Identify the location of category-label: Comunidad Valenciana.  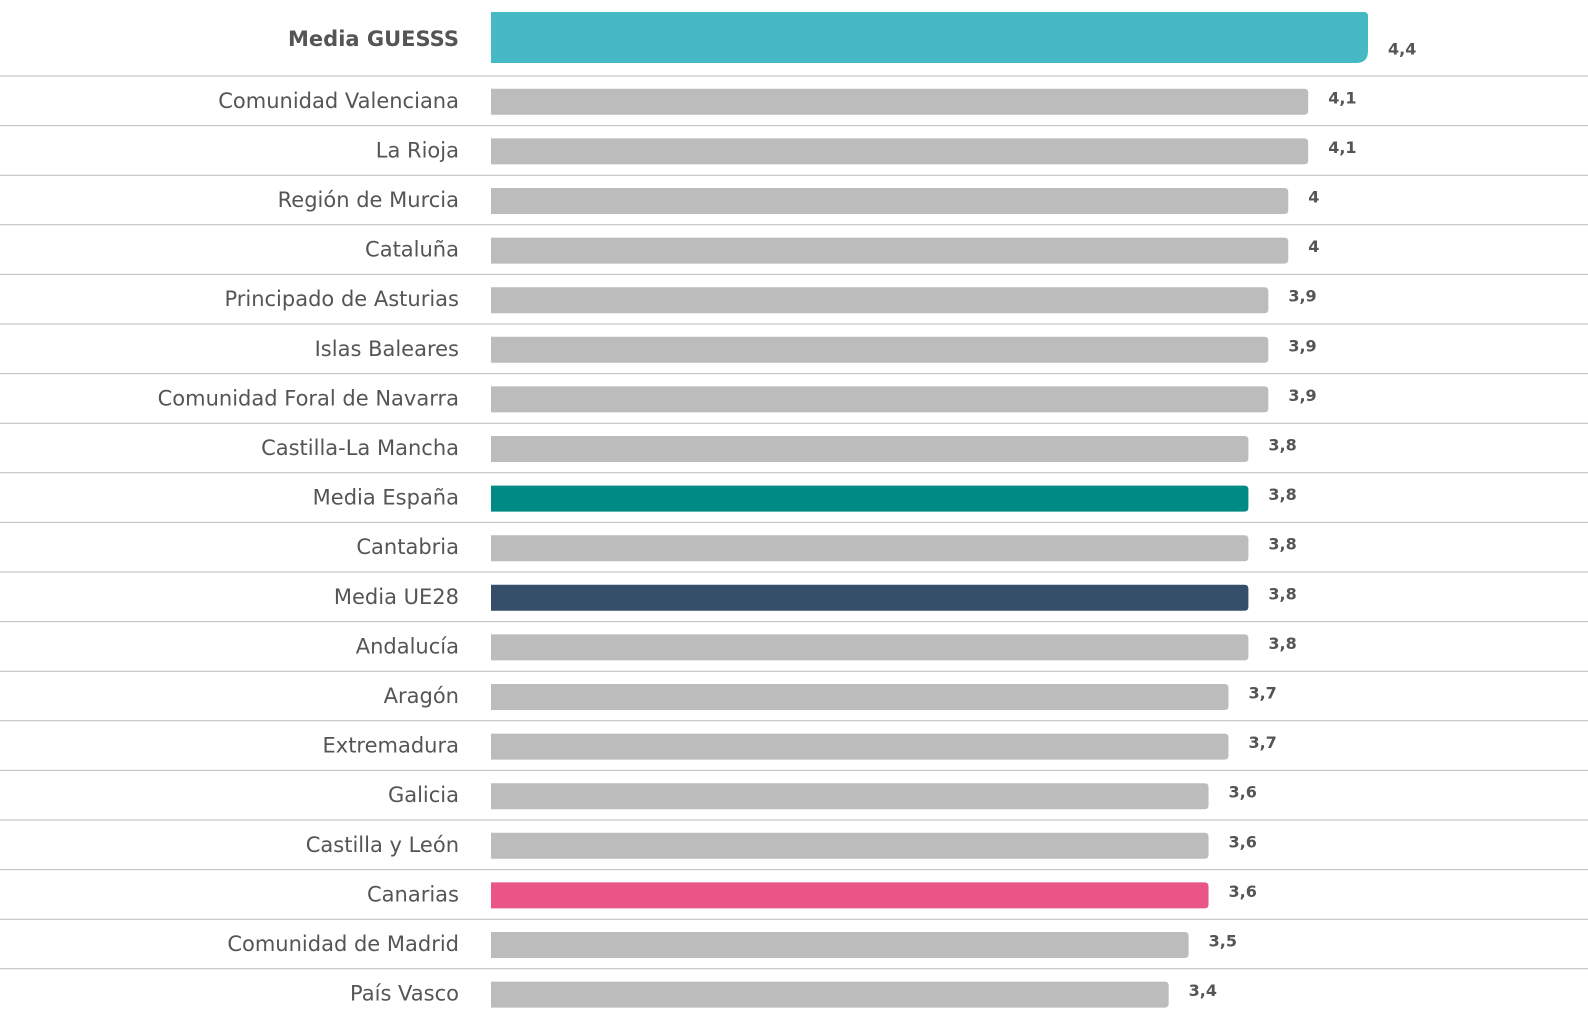
(338, 101).